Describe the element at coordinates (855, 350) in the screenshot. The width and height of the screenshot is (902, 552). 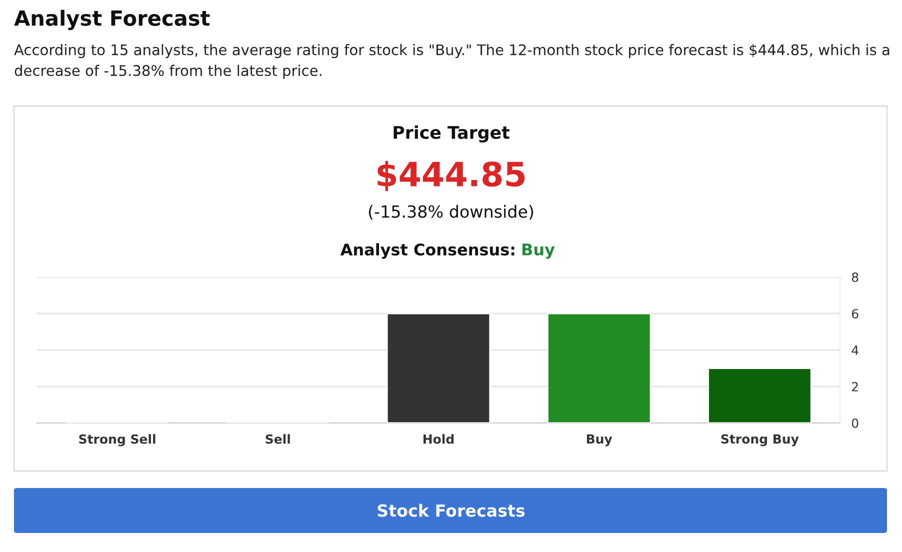
I see `y-tick-label: 4` at that location.